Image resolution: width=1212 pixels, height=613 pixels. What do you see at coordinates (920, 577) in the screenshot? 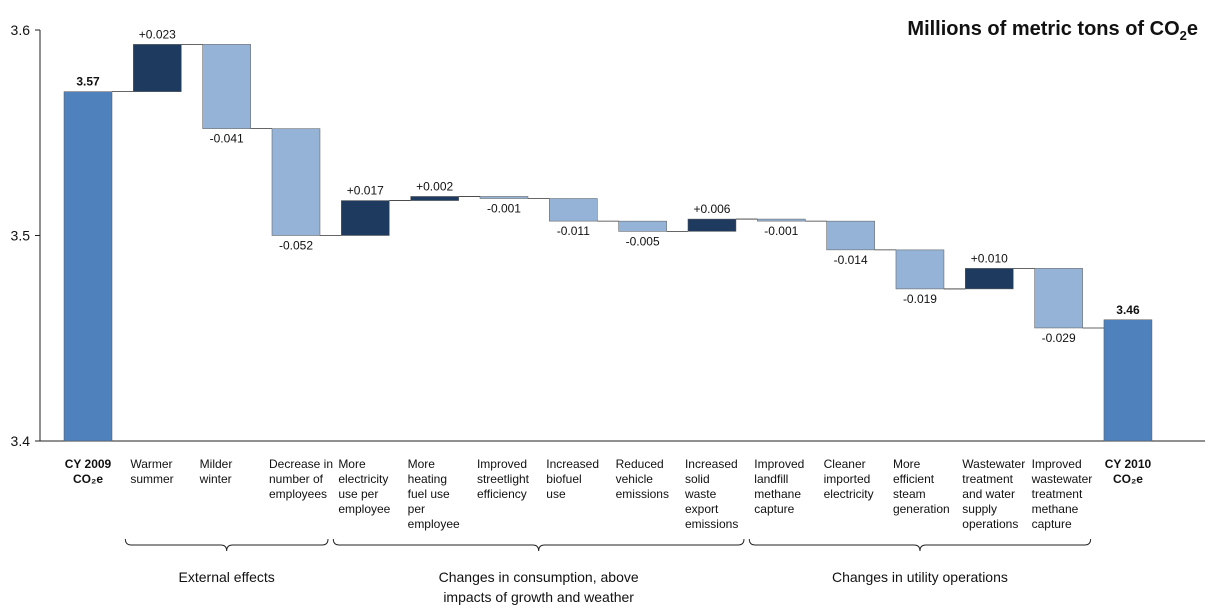
I see `group-label: Changes in utility operations` at bounding box center [920, 577].